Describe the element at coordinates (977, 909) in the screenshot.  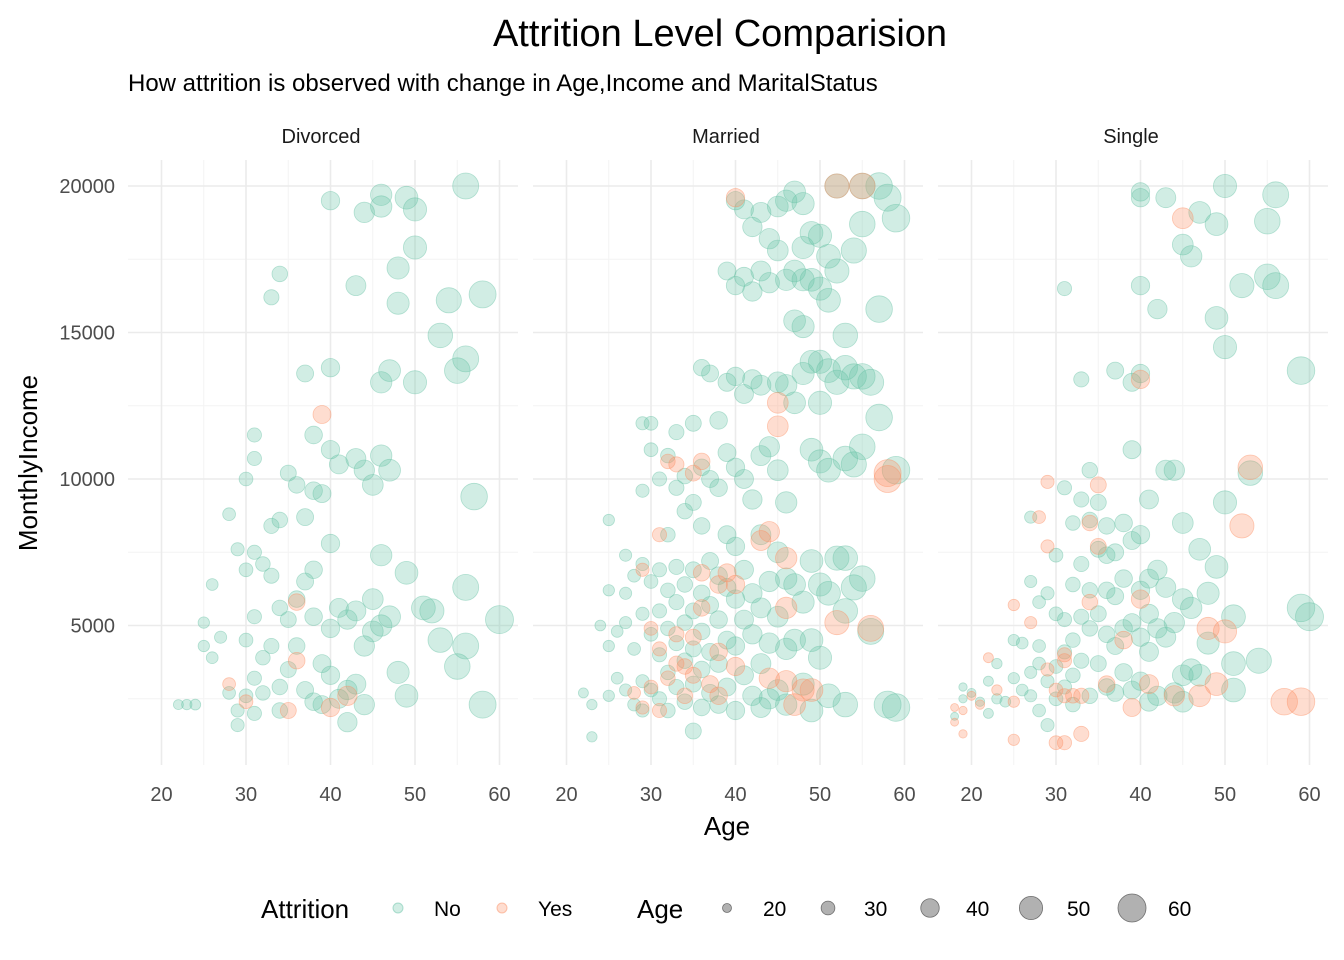
I see `legend-size-label: 40` at that location.